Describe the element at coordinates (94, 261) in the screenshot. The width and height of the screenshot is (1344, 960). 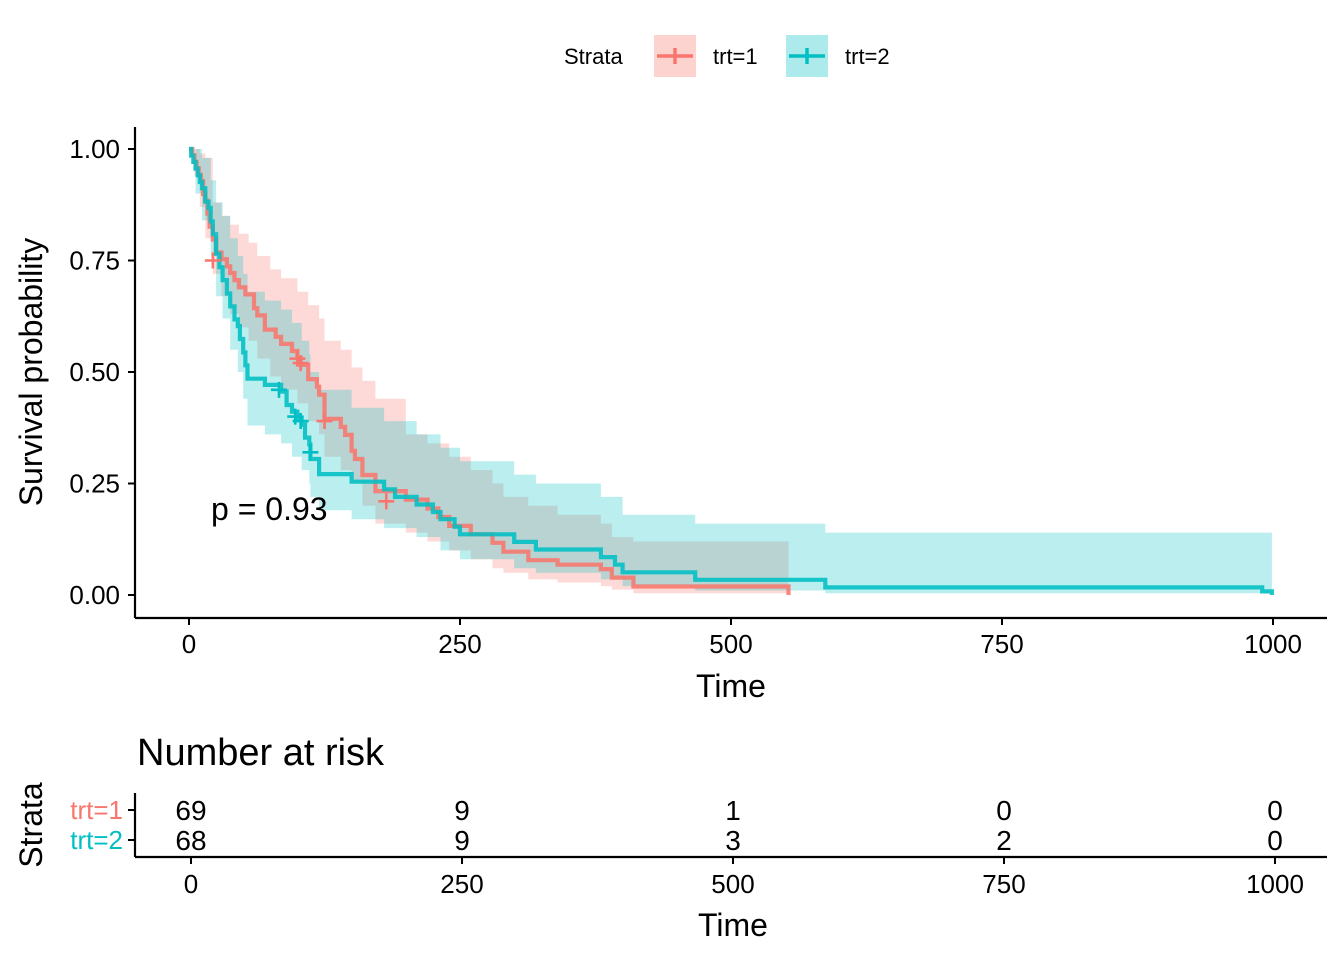
I see `y-tick-label: 0.75` at that location.